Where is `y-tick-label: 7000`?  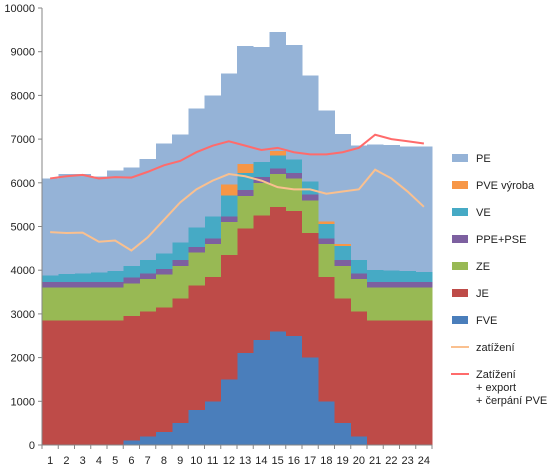
y-tick-label: 7000 is located at coordinates (23, 140).